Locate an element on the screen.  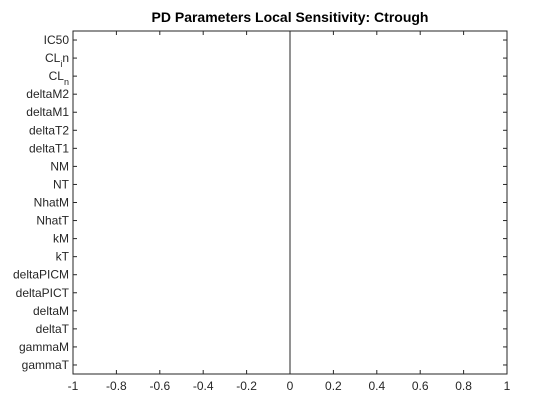
y-tick-label: gammaM is located at coordinates (44, 347).